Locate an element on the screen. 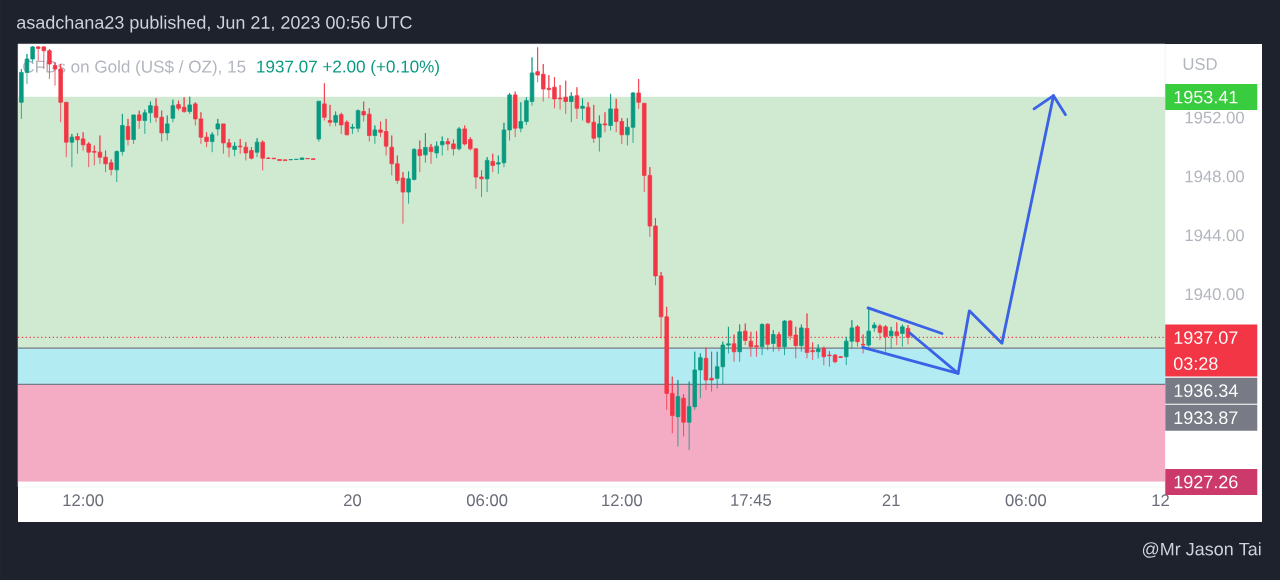  y-tick-label: 1948.00 is located at coordinates (1214, 176).